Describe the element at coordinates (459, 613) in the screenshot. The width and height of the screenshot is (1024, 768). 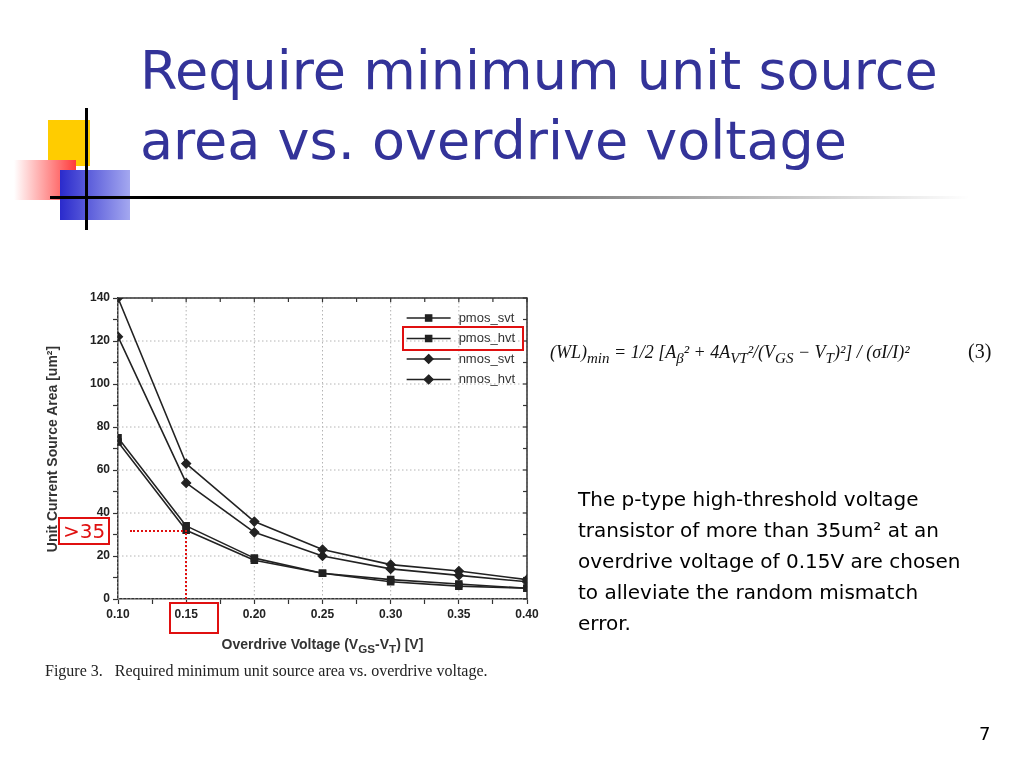
I see `x-tick-label: 0.35` at that location.